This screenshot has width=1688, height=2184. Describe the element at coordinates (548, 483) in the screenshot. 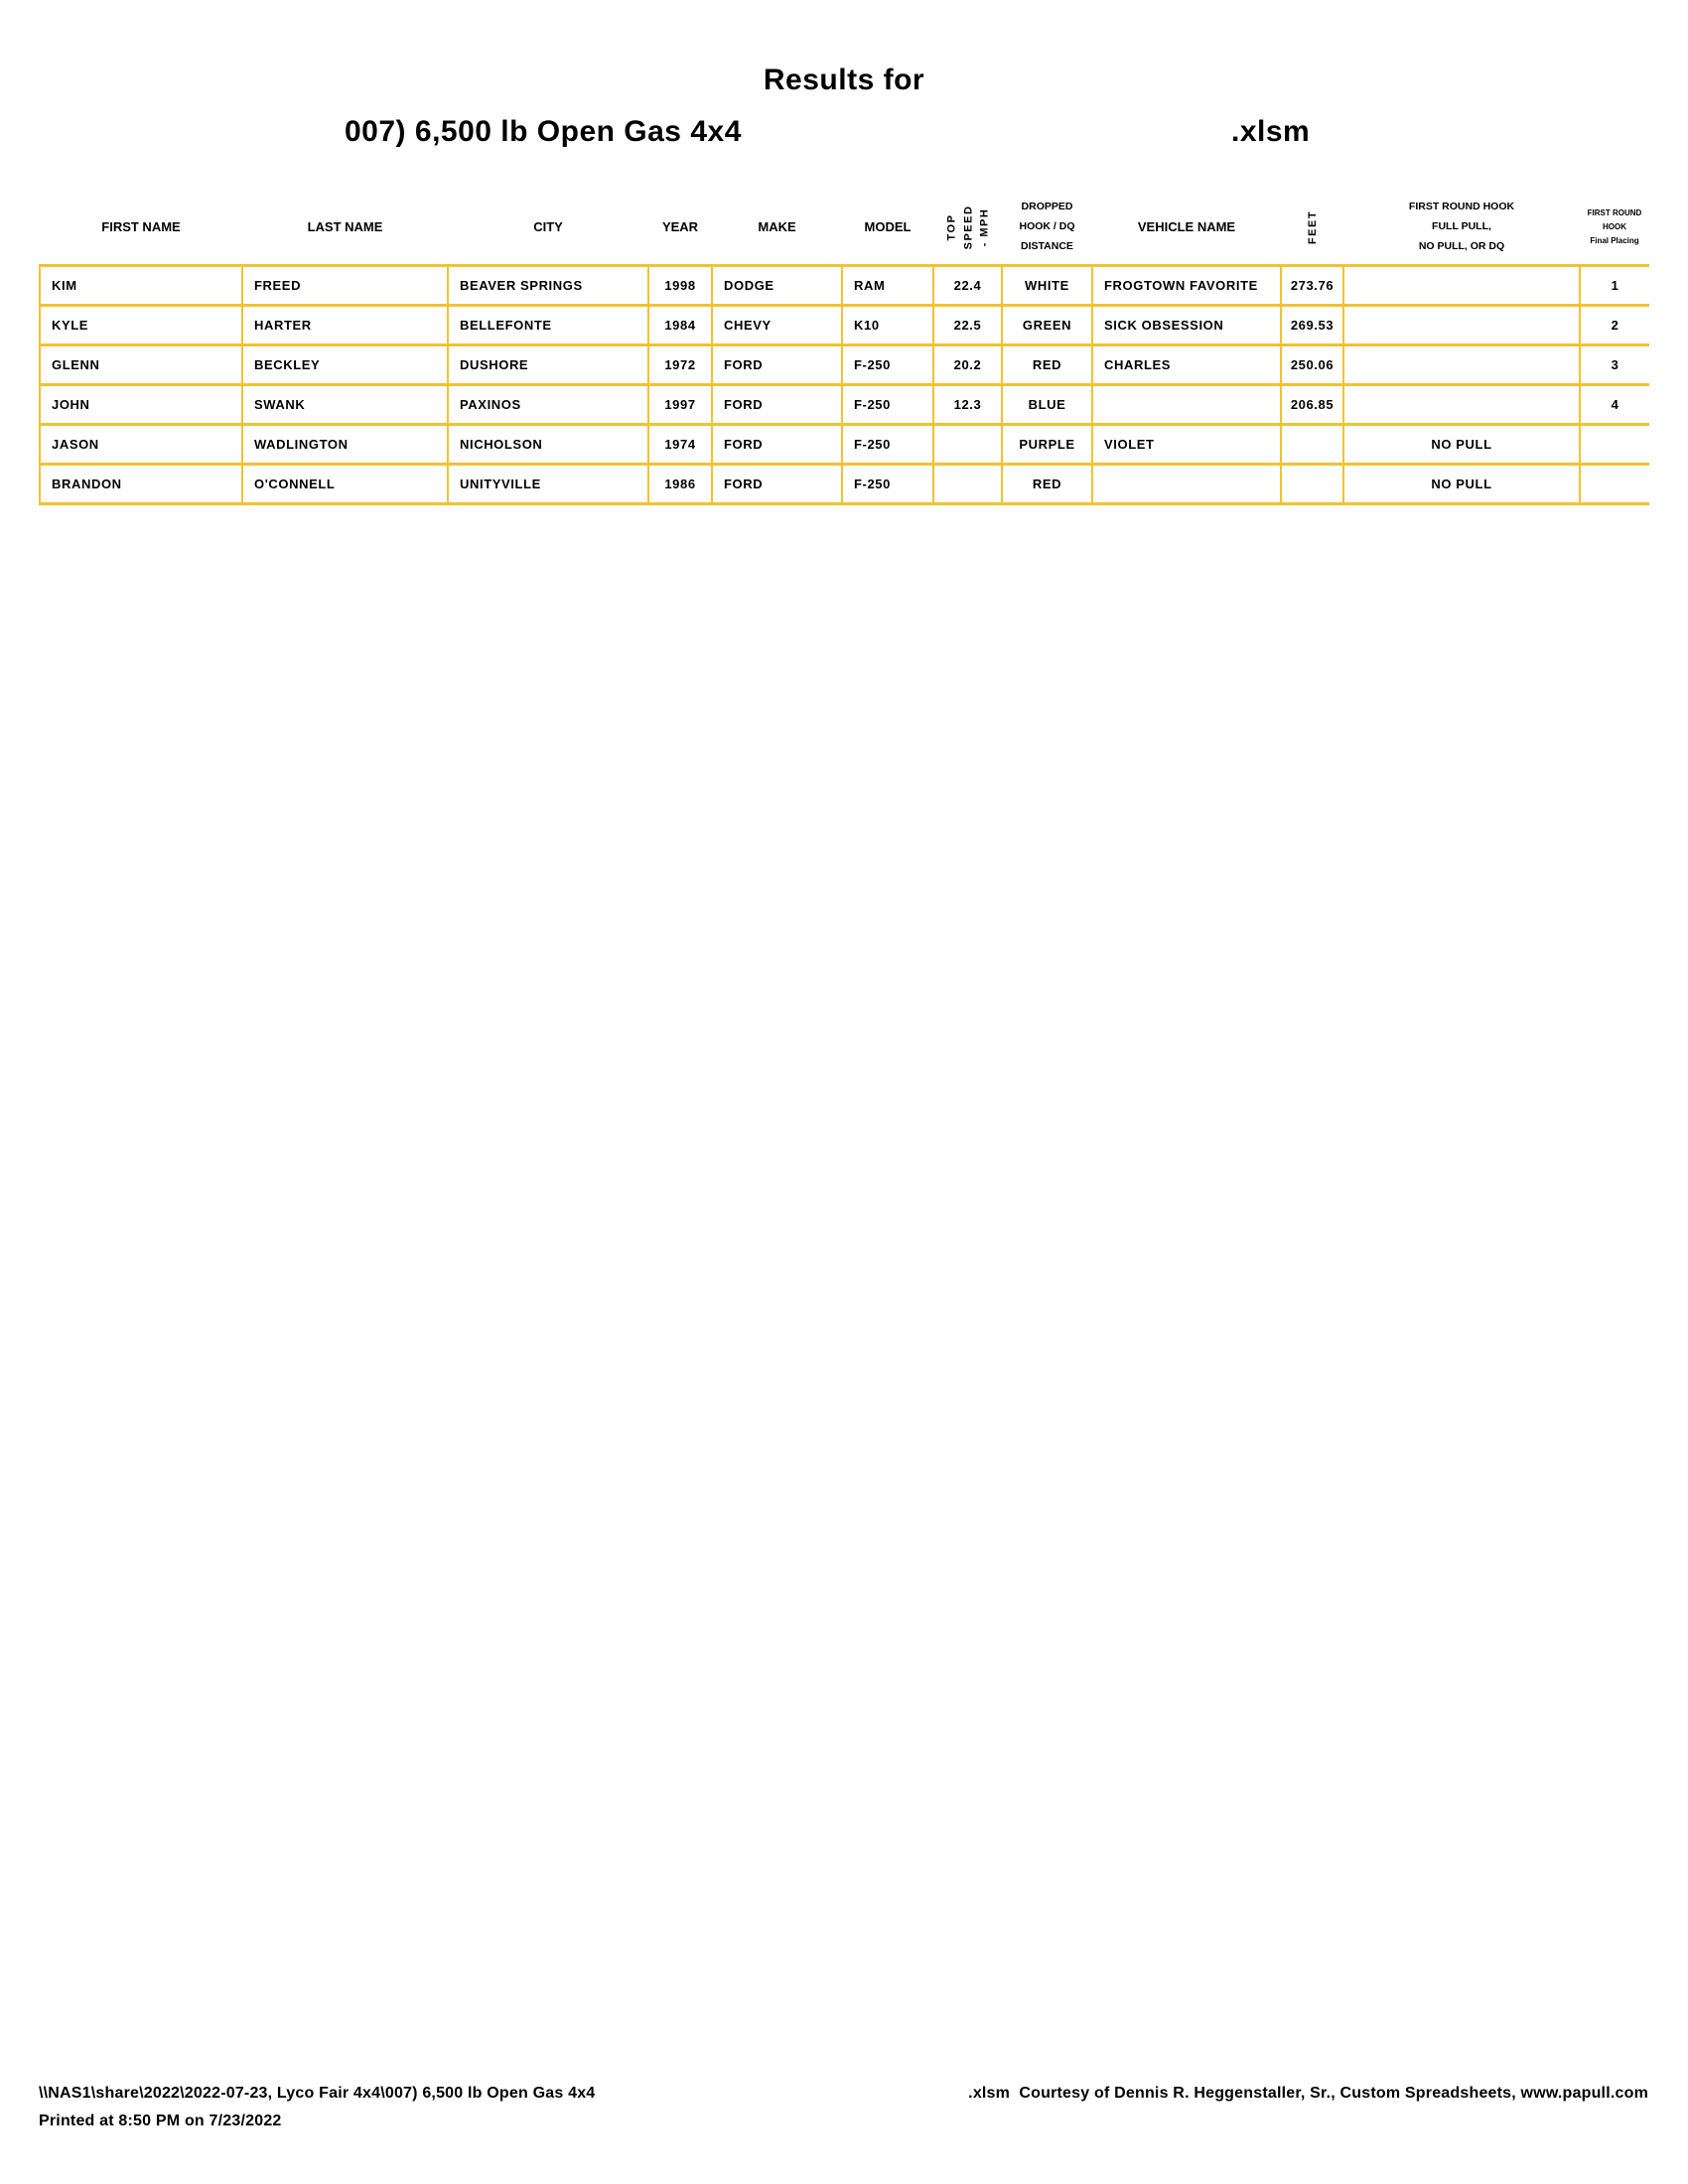

I see `cell-city: UNITYVILLE` at that location.